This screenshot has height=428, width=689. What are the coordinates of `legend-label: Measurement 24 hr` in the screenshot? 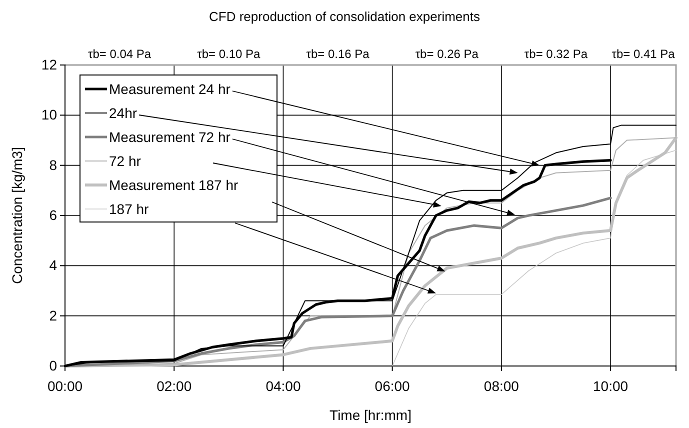 It's located at (170, 89).